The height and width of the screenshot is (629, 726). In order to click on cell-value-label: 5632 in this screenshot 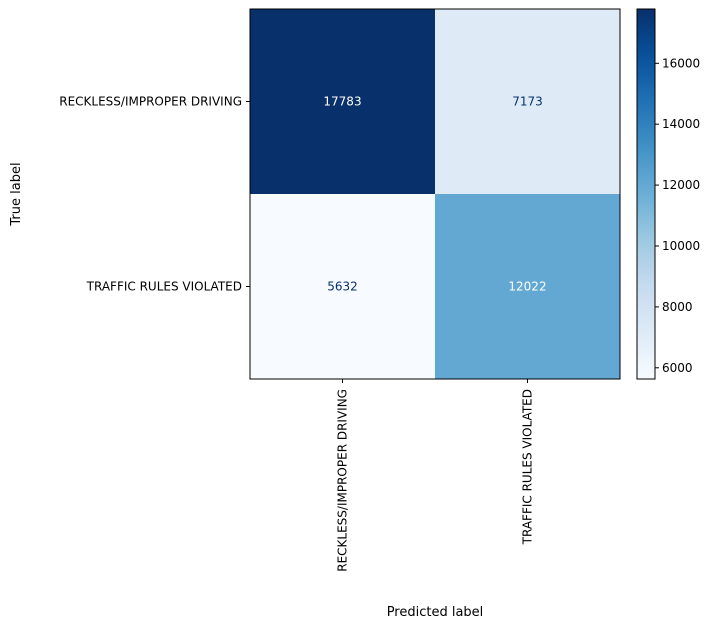, I will do `click(342, 287)`.